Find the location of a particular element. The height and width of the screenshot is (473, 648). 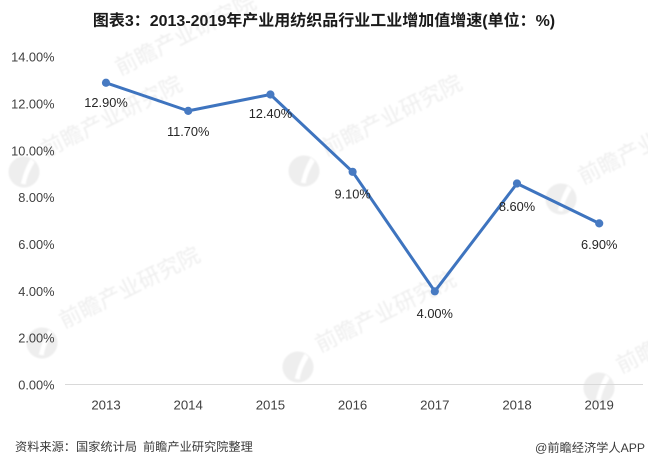

svg-text: 12.90% is located at coordinates (105, 102).